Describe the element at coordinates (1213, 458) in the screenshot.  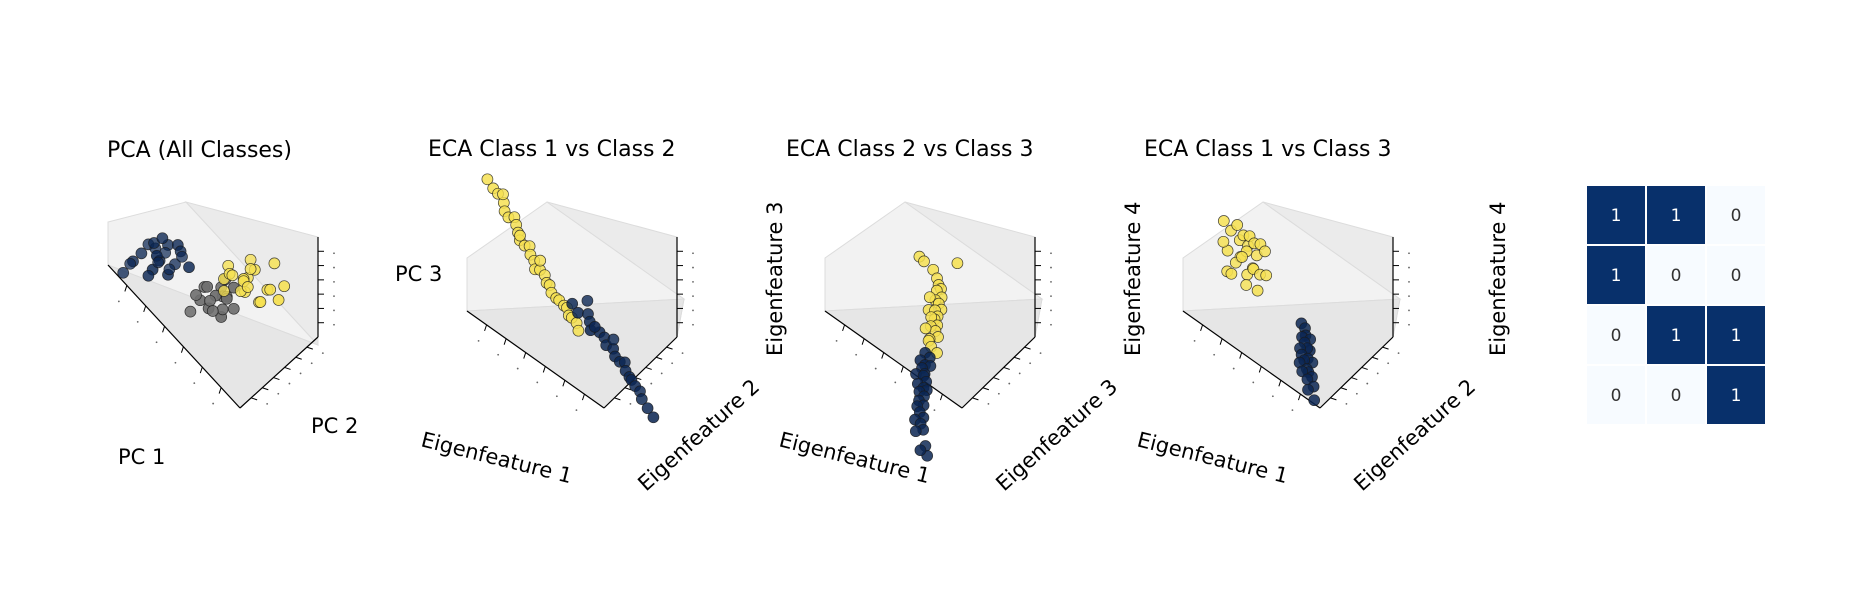
I see `eca-13-xlabel: Eigenfeature 1` at that location.